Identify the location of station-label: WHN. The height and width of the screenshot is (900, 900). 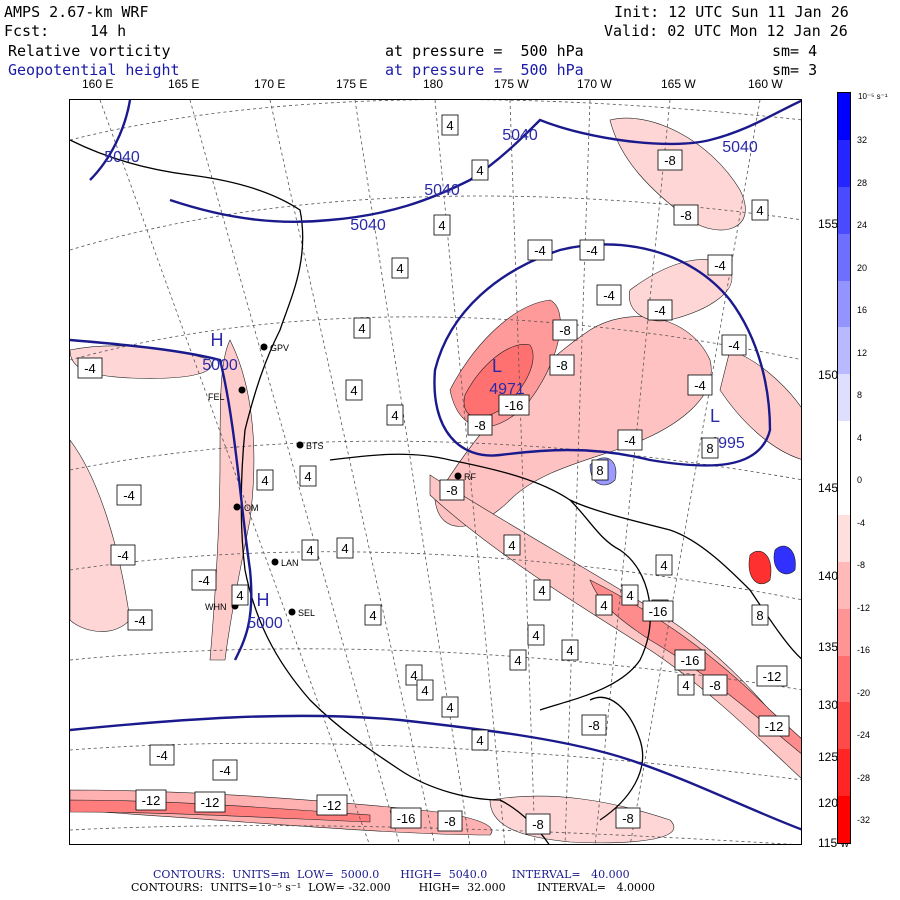
(216, 607).